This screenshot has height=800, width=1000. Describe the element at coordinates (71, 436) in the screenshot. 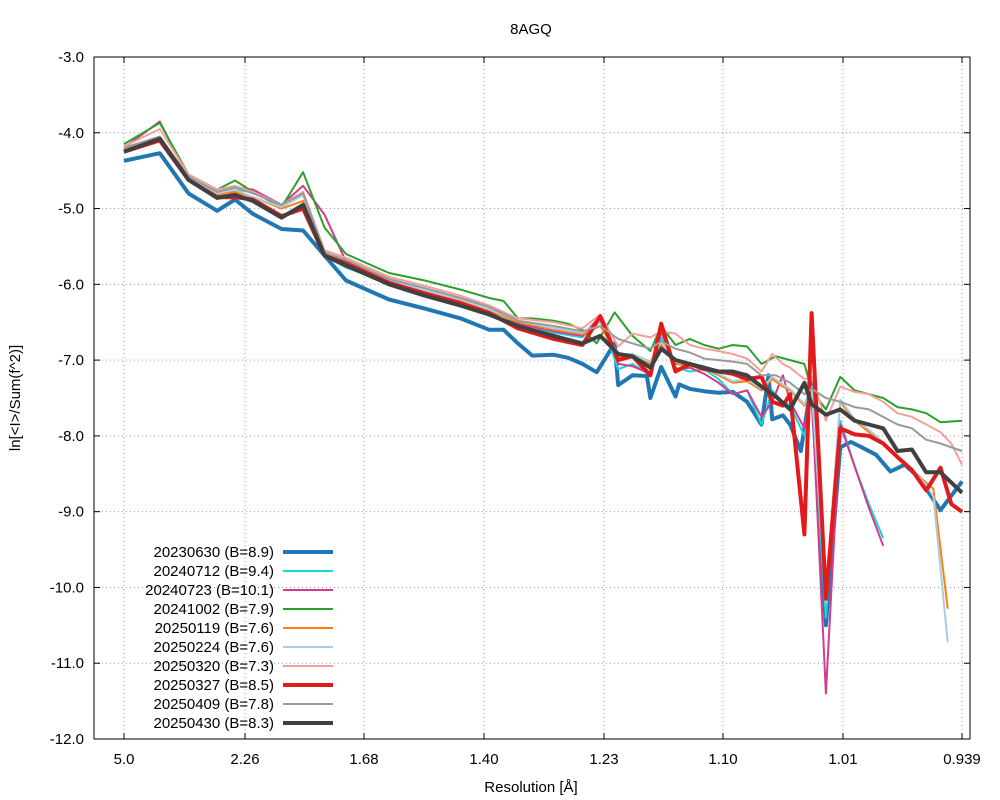

I see `y-tick-label: -8.0` at that location.